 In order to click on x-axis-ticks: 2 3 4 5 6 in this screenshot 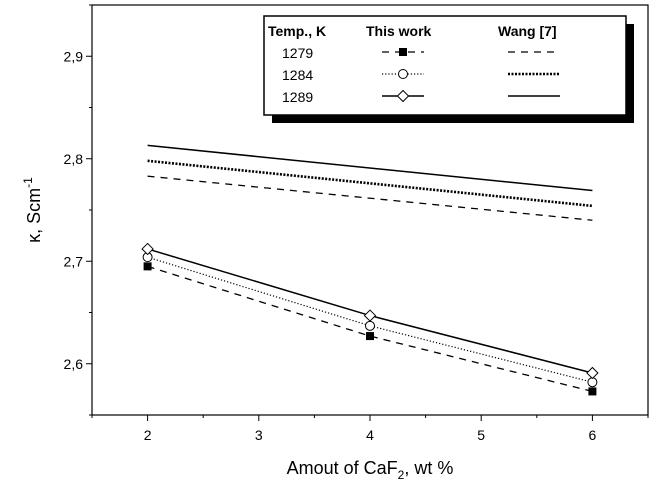, I will do `click(370, 429)`.